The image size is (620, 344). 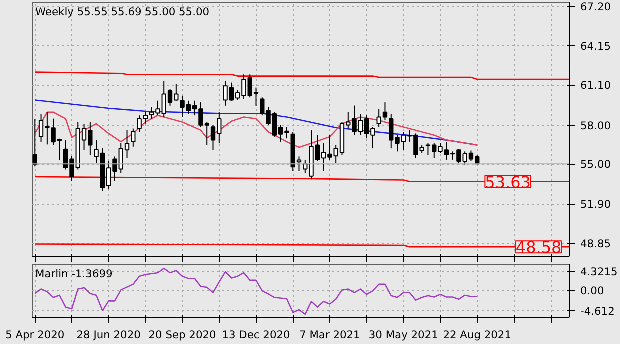 I want to click on y-tick-label: 64.15, so click(x=596, y=46).